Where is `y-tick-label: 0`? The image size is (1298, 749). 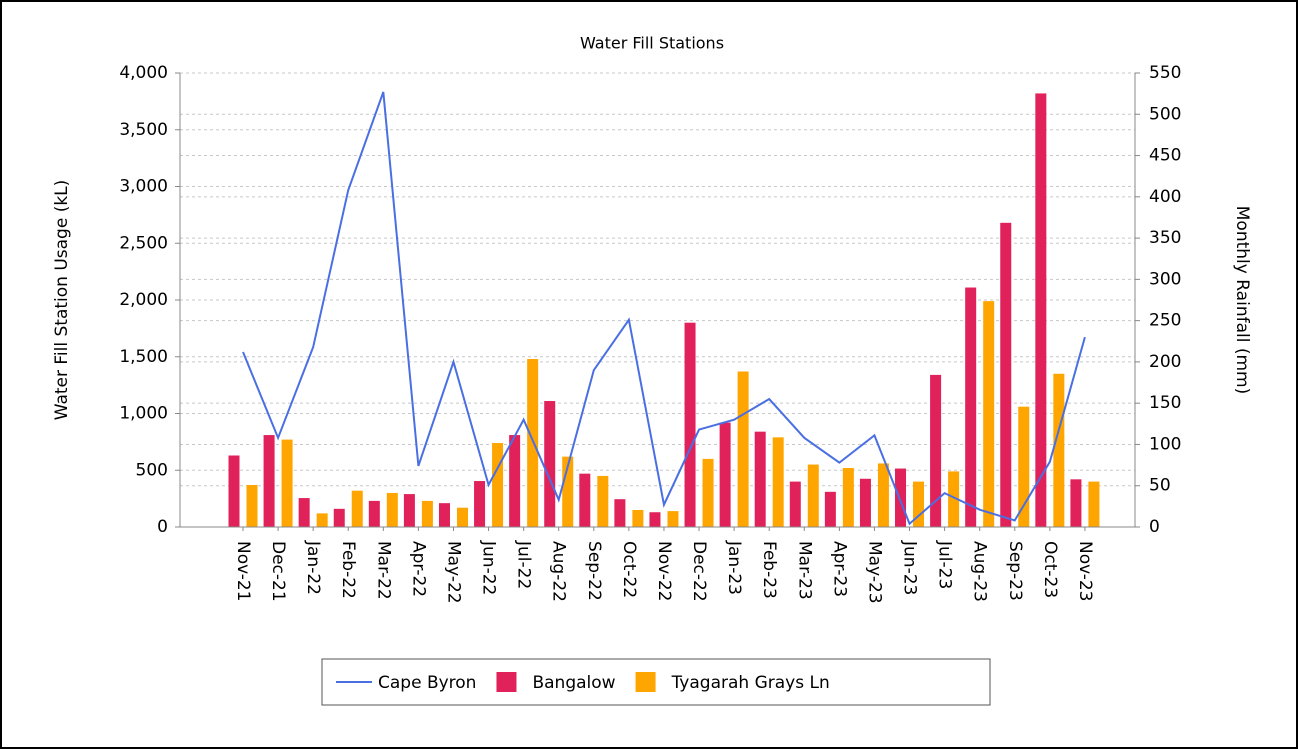 y-tick-label: 0 is located at coordinates (162, 527).